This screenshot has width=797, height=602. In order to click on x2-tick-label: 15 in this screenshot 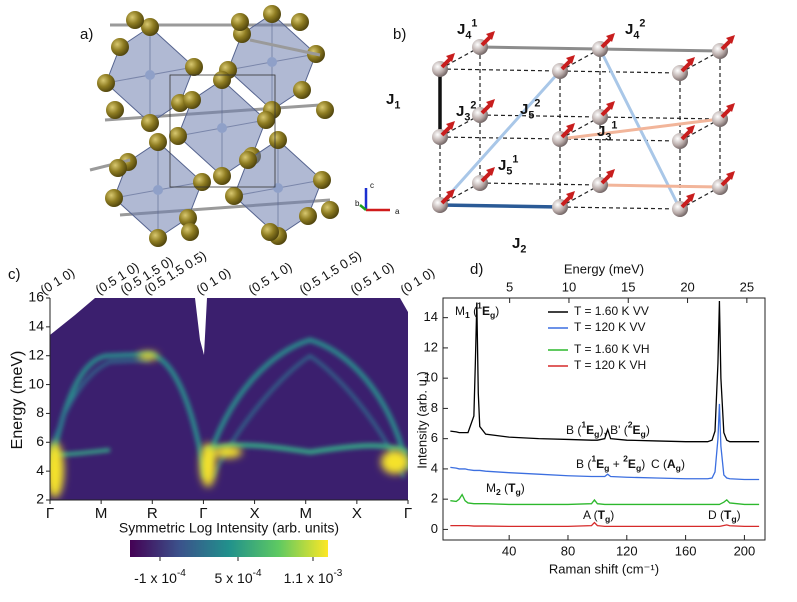, I will do `click(628, 286)`.